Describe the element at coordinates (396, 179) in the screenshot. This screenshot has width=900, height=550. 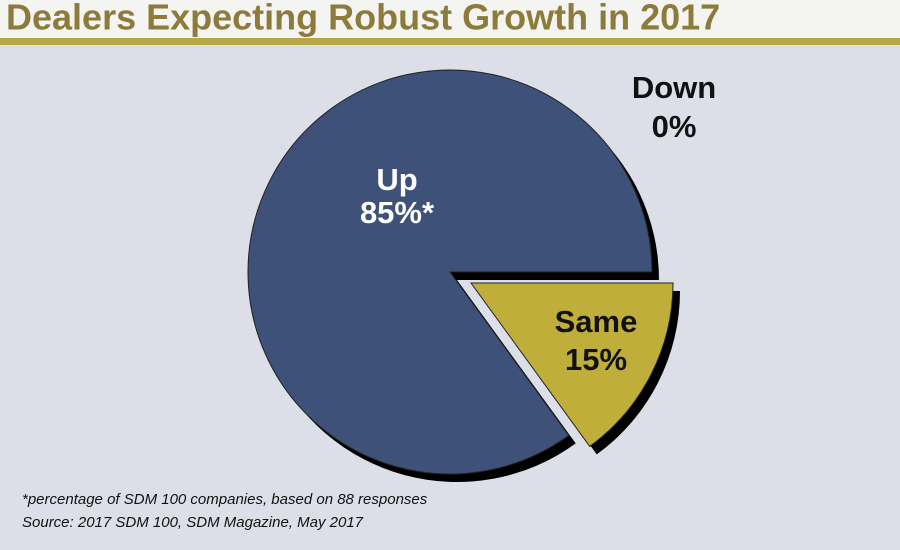
I see `slice-label: Up` at that location.